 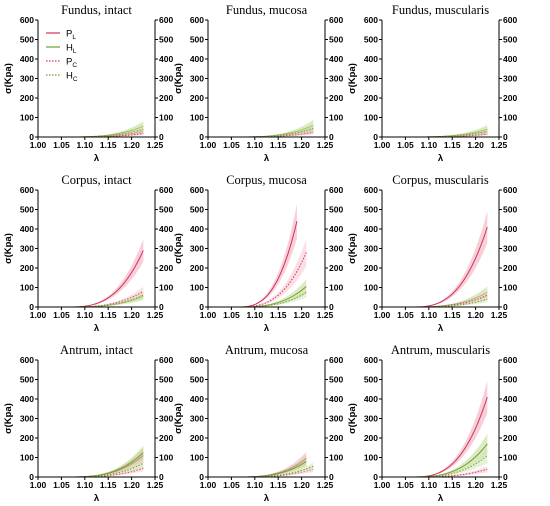 I want to click on panel-title: Fundus, mucosa, so click(x=267, y=10).